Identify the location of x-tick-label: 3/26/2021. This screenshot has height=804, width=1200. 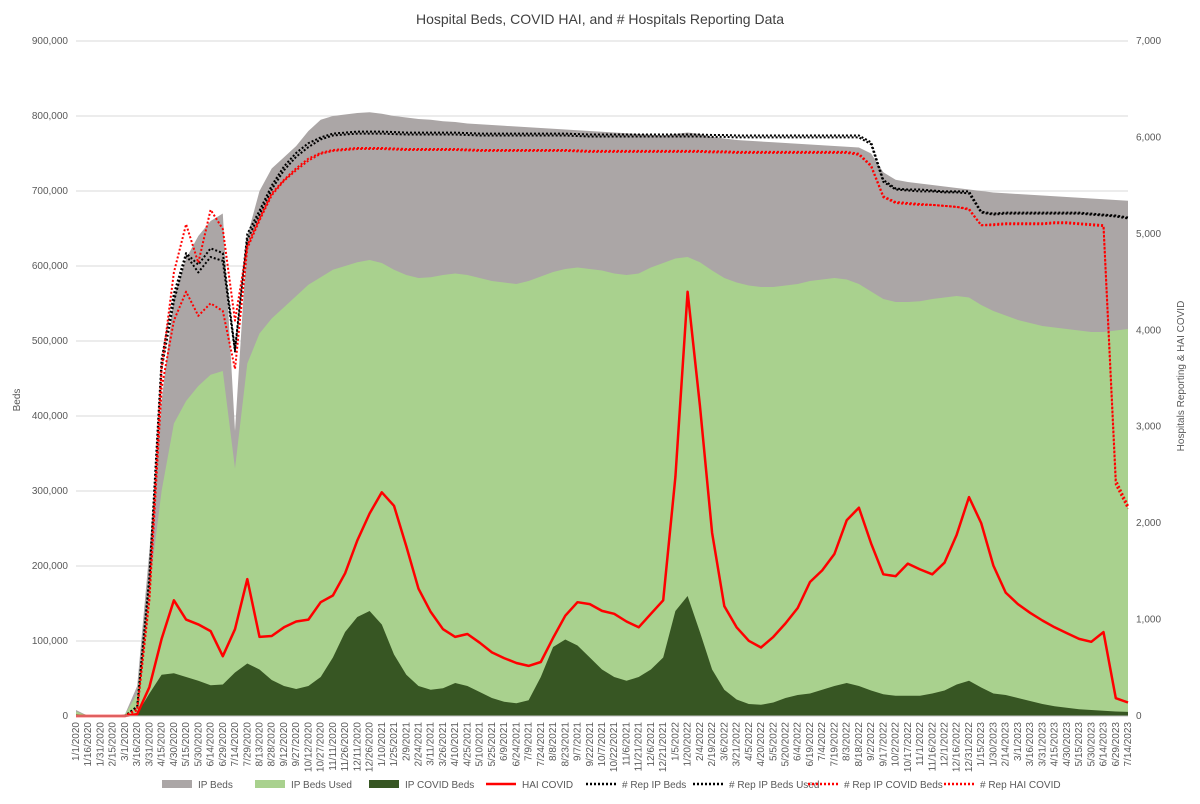
(443, 744).